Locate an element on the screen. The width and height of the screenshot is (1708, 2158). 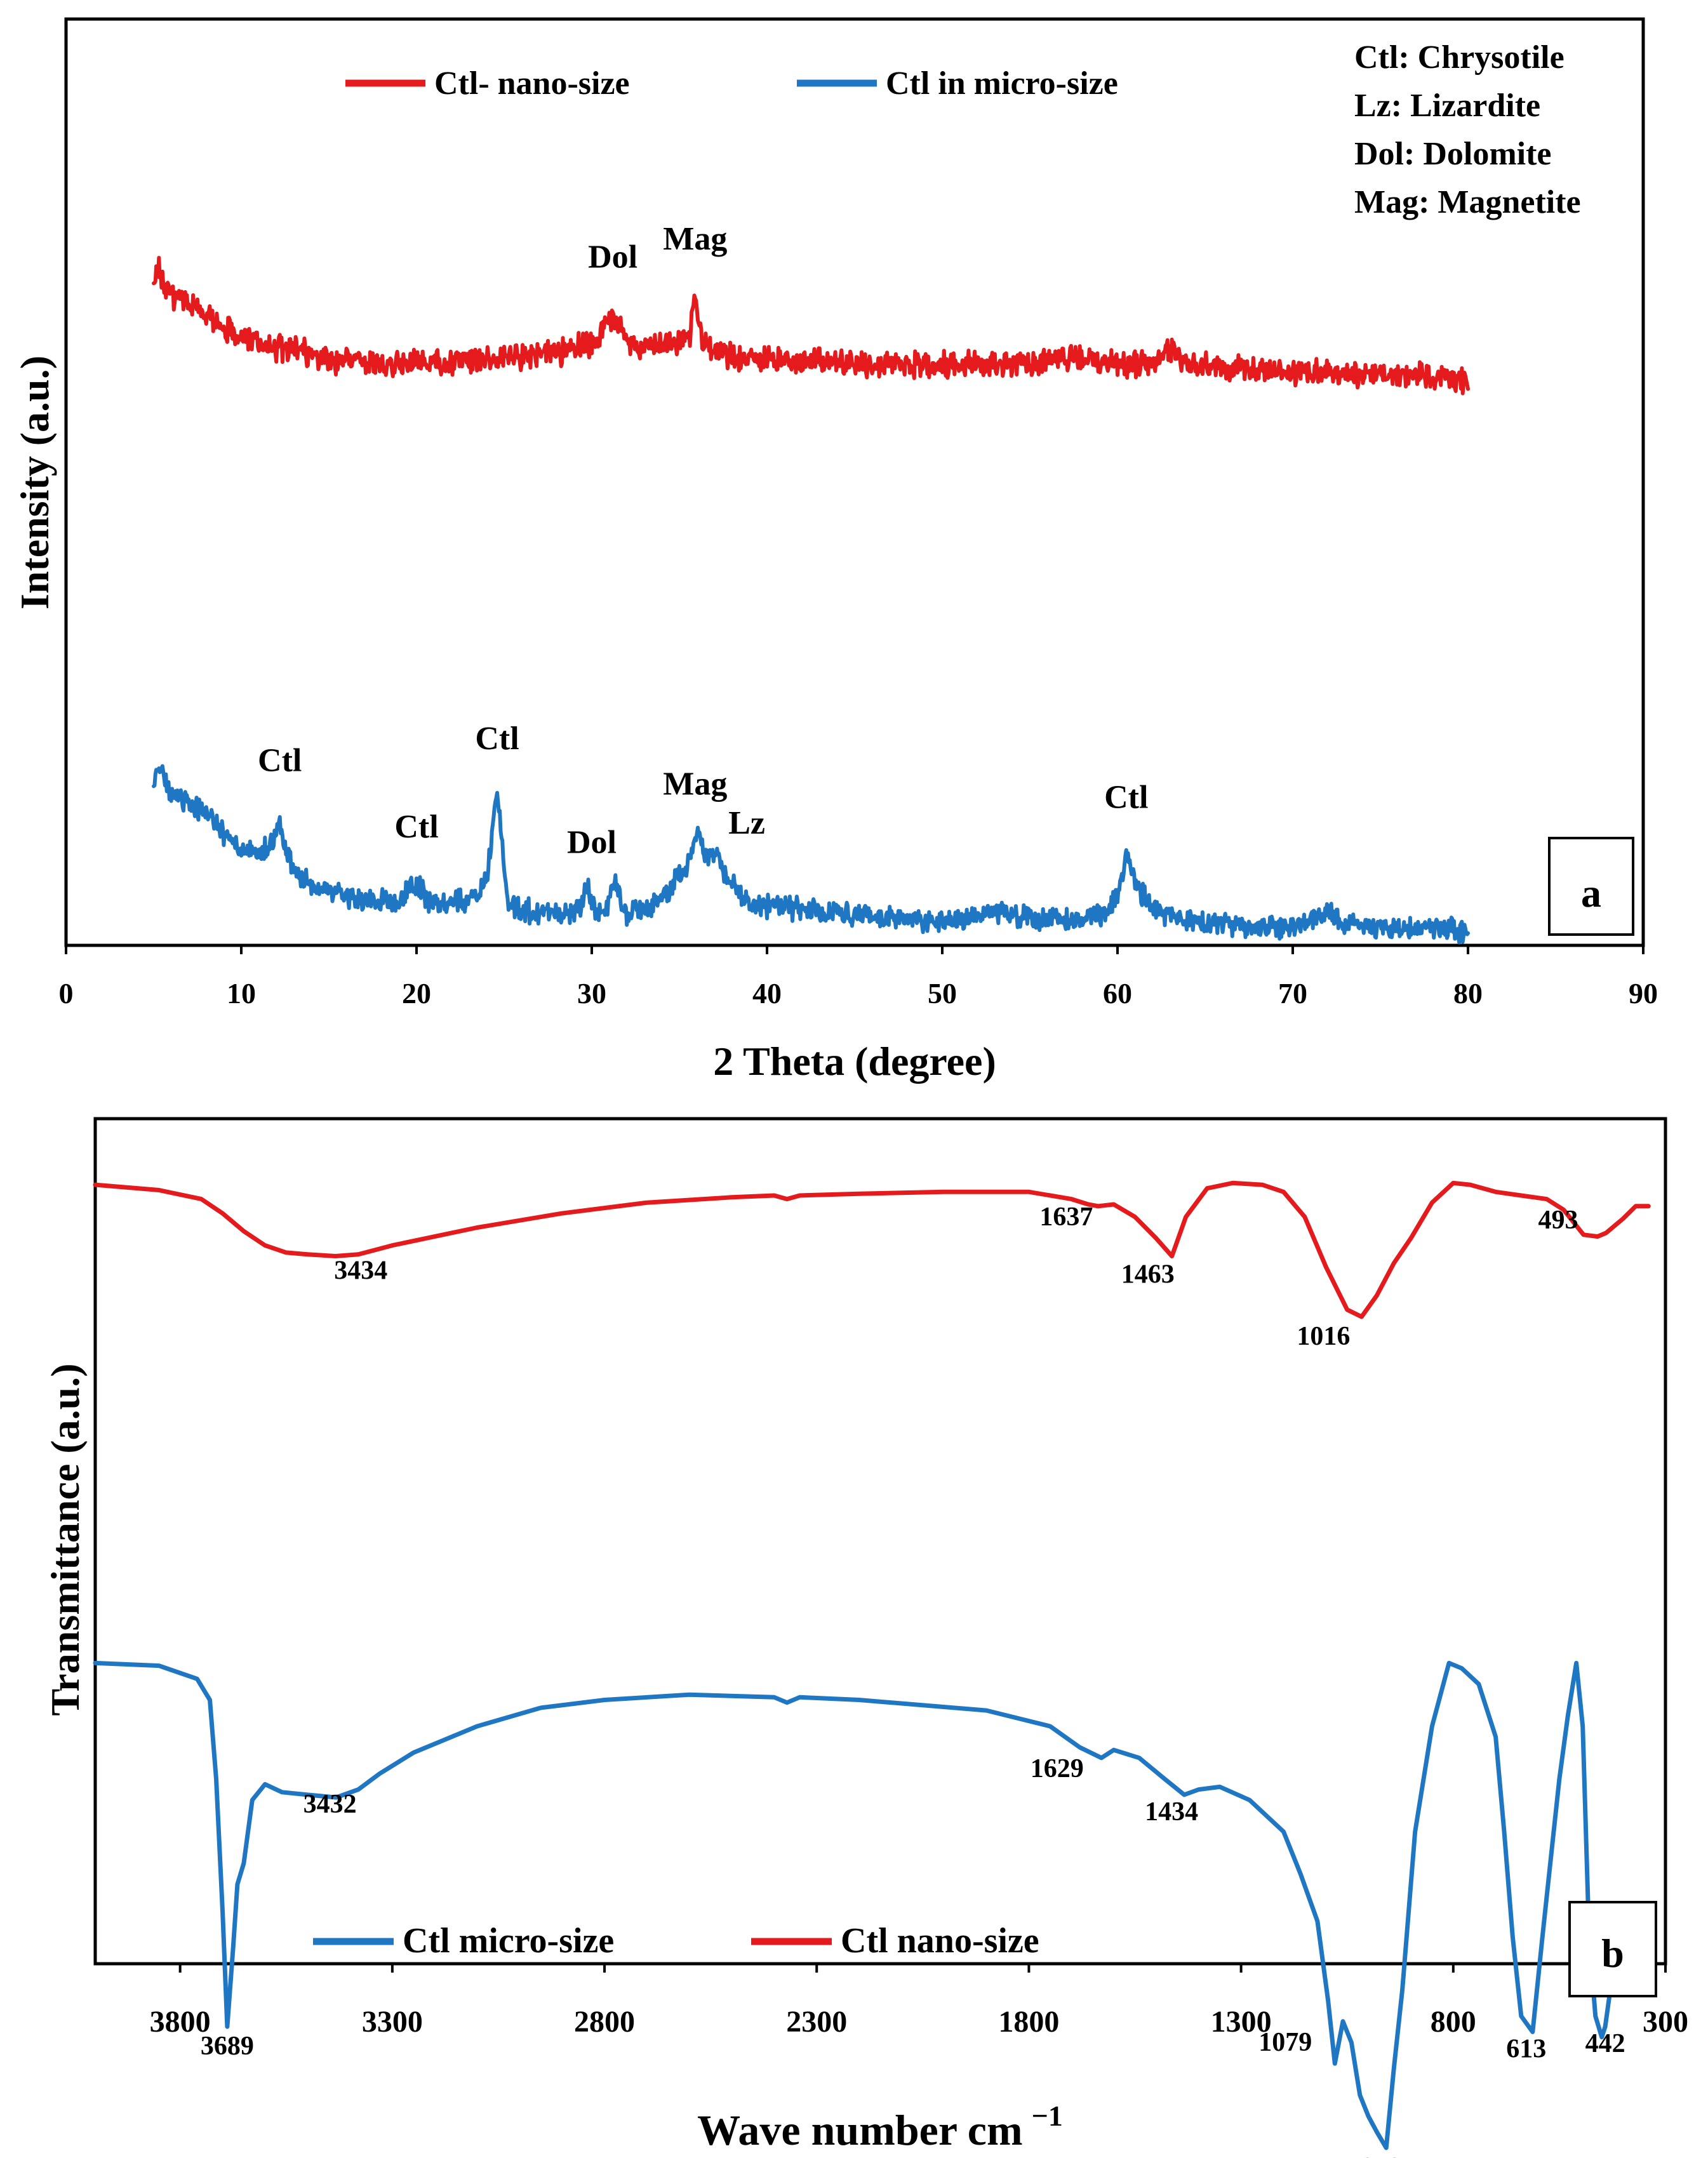
panel-b-peak-label-3434-0: 3434 is located at coordinates (361, 1271).